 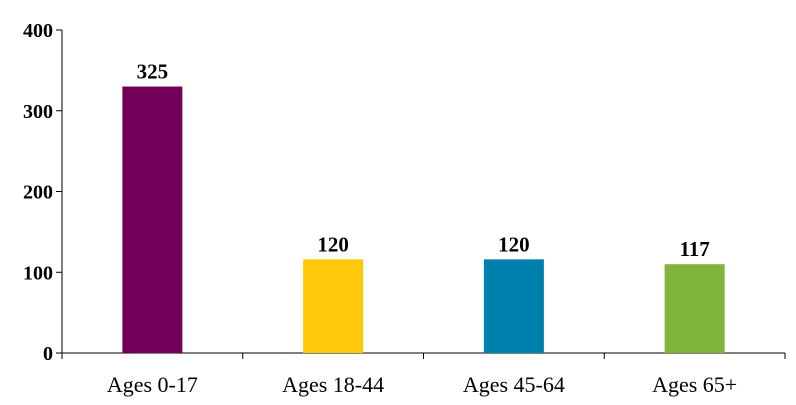 I want to click on y-tick-label: 0, so click(x=48, y=354).